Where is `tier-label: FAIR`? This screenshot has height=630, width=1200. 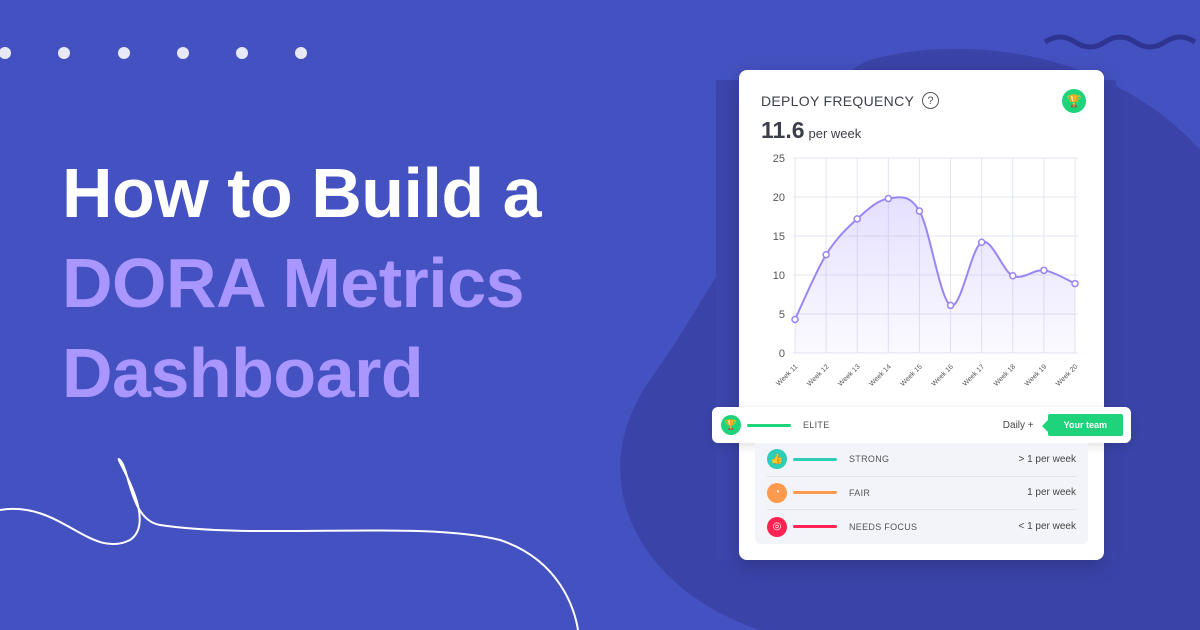
tier-label: FAIR is located at coordinates (860, 492).